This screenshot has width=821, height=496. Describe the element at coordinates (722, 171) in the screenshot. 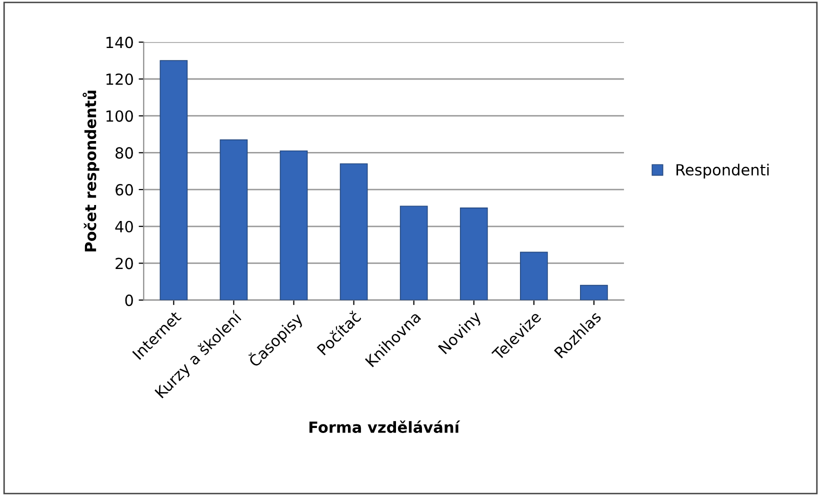

I see `legend-label: Respondenti` at that location.